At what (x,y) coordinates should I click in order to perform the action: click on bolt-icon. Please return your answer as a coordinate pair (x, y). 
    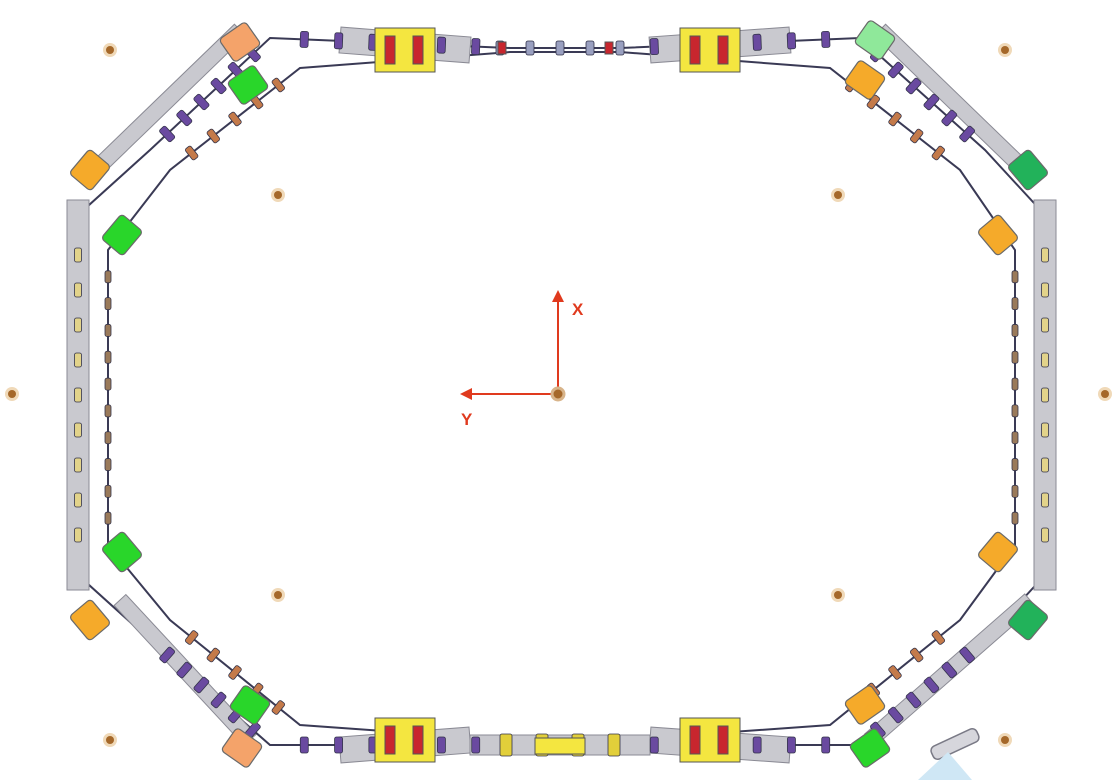
    Looking at the image, I should click on (558, 394).